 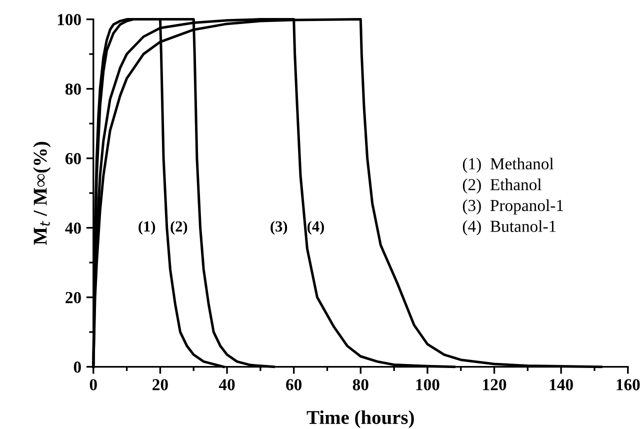 I want to click on x-axis-title: Time (hours), so click(x=360, y=419).